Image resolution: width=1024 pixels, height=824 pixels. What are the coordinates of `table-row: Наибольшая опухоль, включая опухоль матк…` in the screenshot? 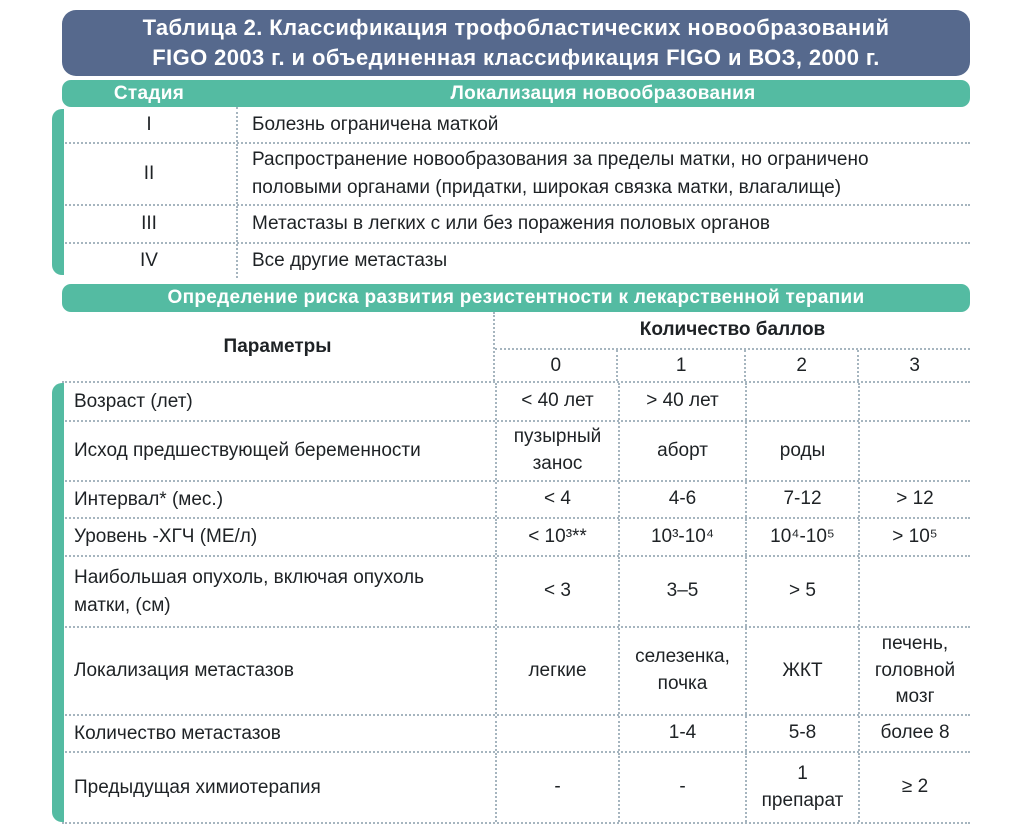 It's located at (516, 590).